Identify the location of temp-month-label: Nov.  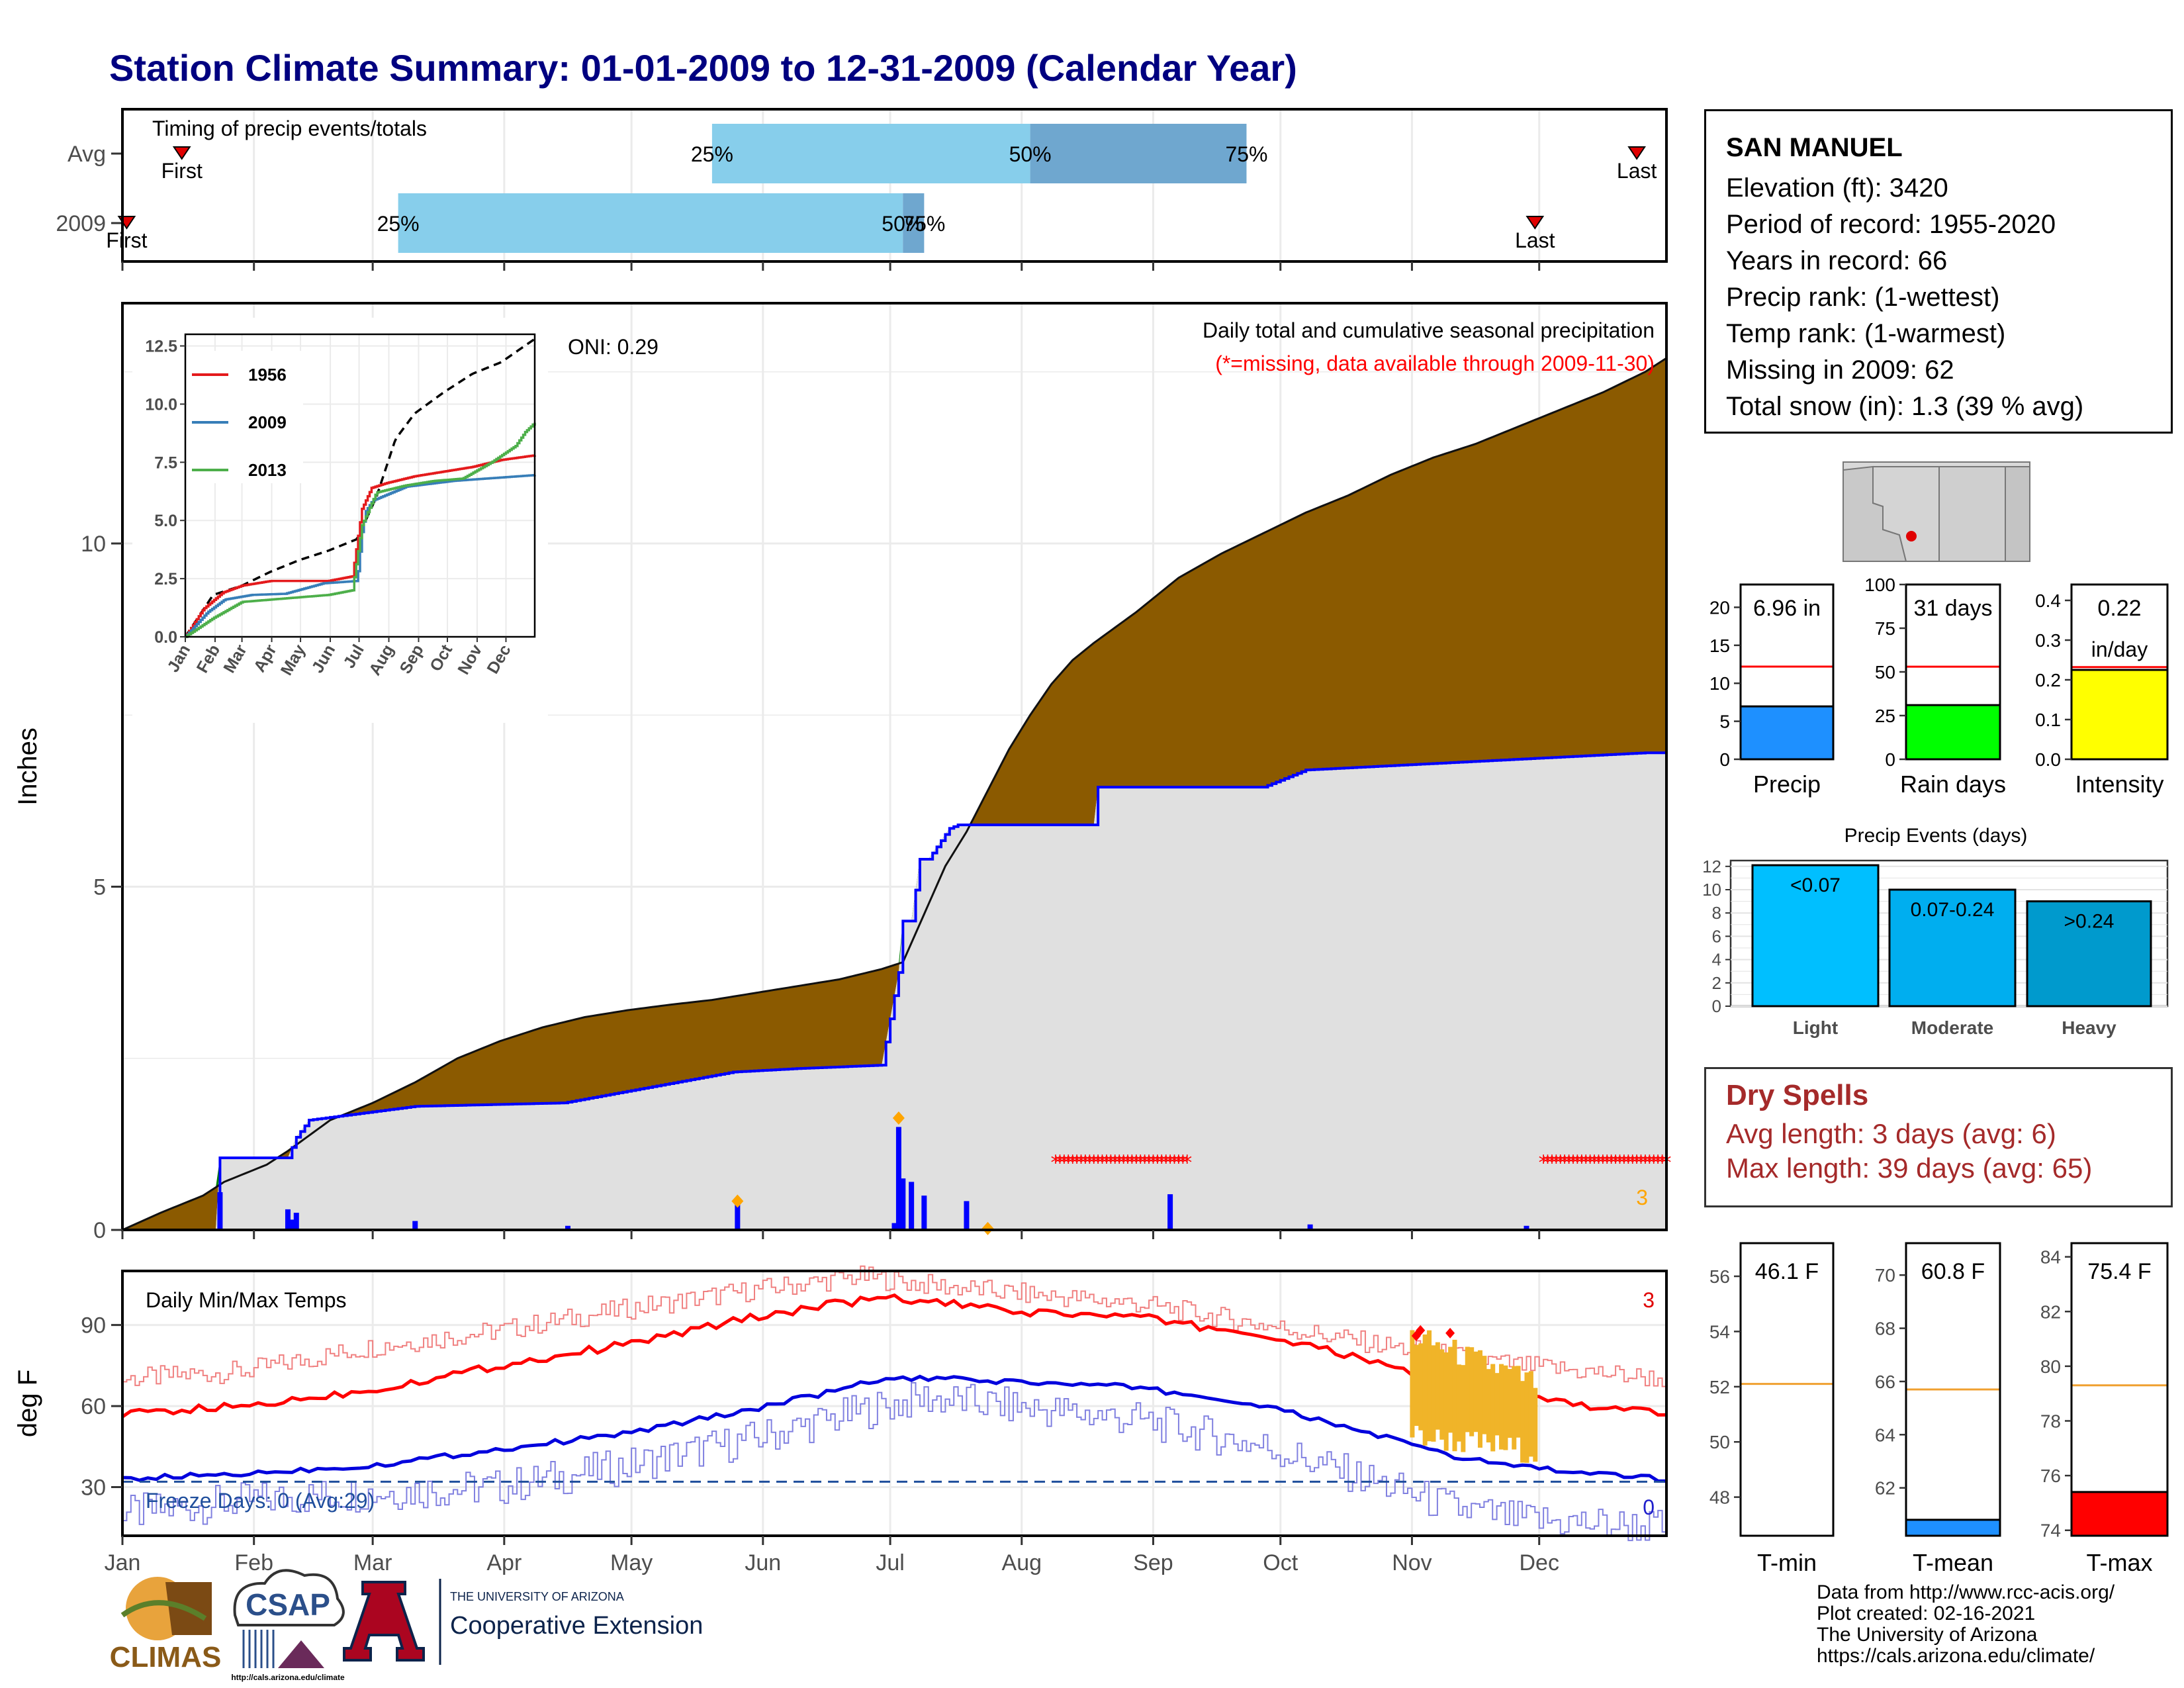
(1412, 1562).